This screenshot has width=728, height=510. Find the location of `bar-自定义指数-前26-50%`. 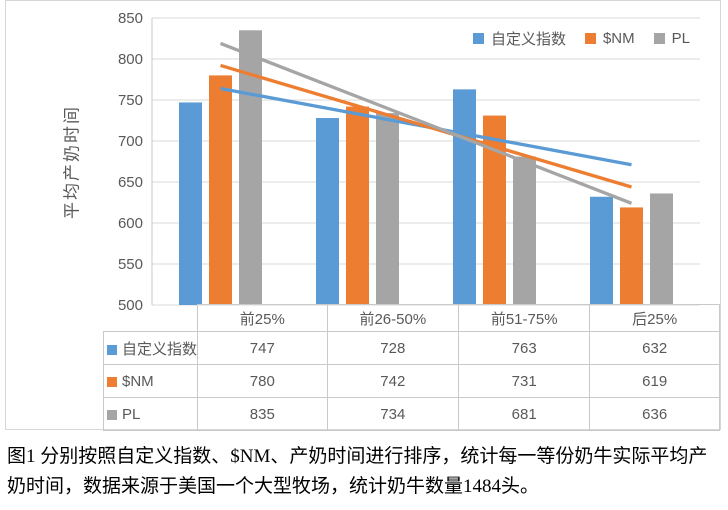

bar-自定义指数-前26-50% is located at coordinates (327, 211).